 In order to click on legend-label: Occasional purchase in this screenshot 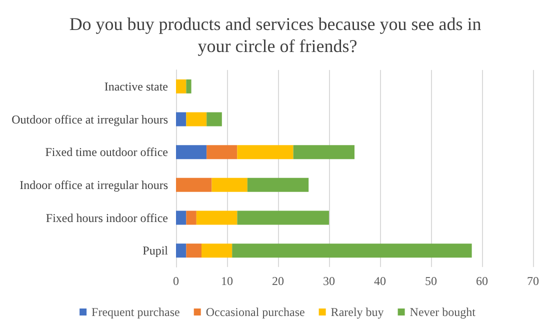, I will do `click(255, 312)`.